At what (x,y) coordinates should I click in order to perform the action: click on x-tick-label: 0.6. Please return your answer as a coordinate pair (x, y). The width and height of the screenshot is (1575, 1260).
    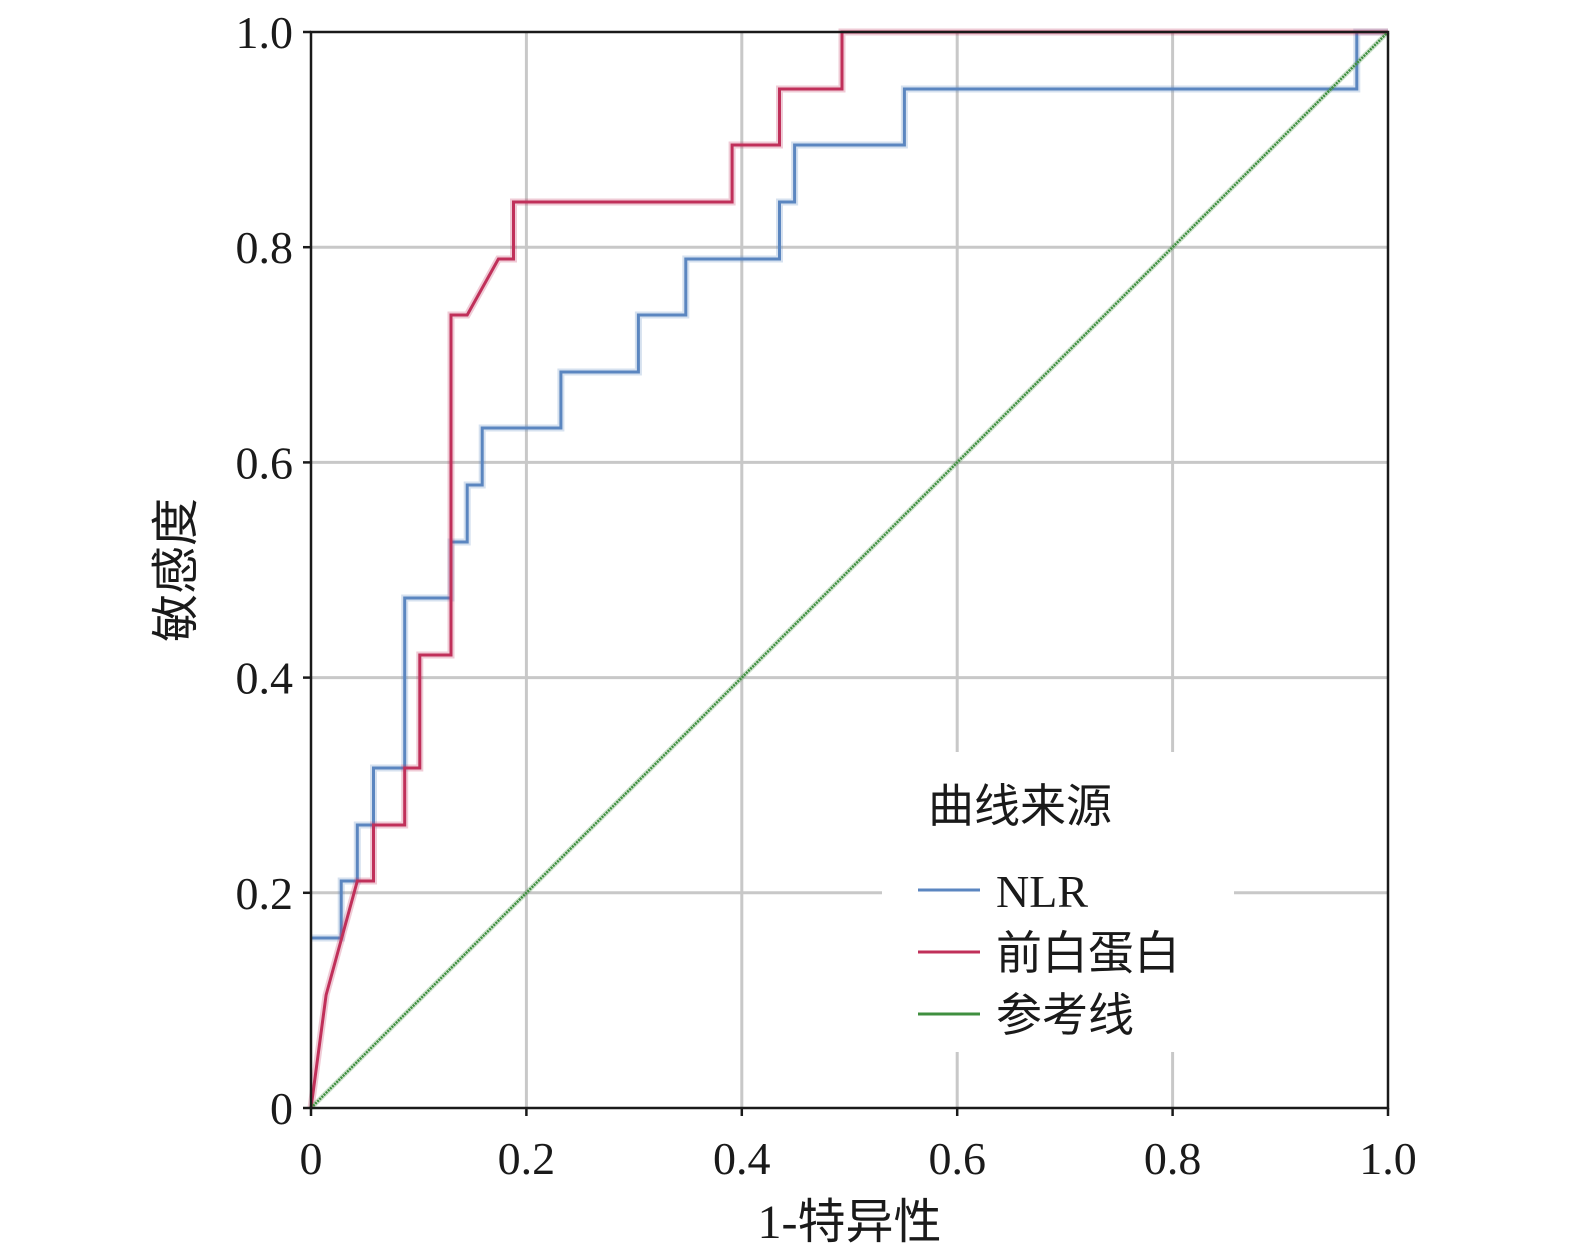
    Looking at the image, I should click on (957, 1158).